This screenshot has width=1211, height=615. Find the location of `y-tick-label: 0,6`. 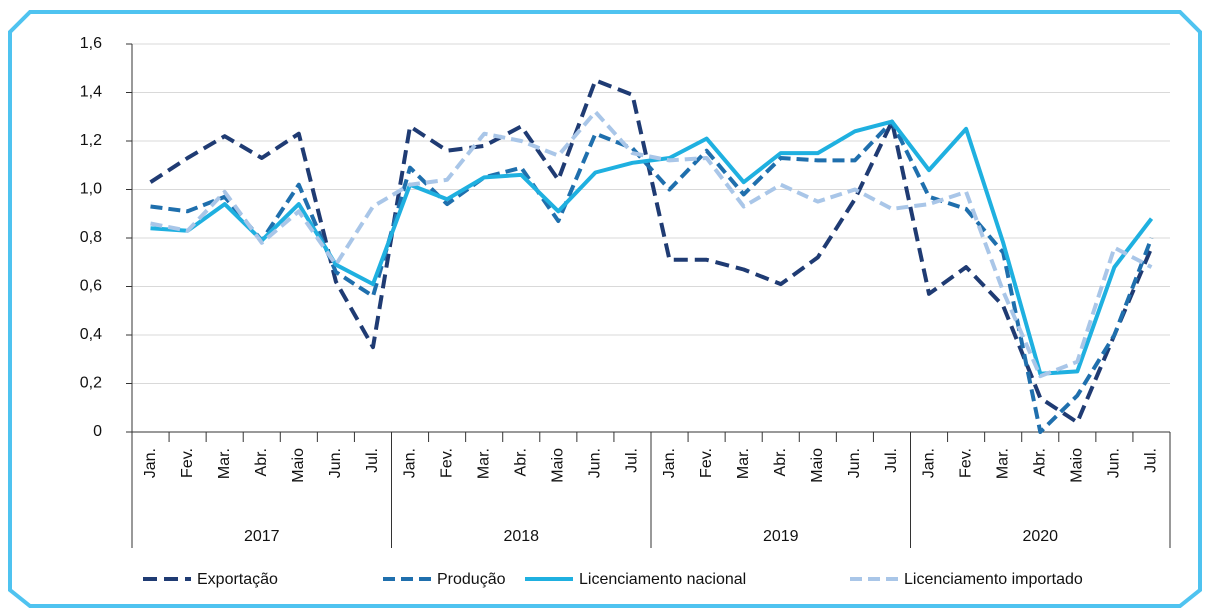

y-tick-label: 0,6 is located at coordinates (91, 286).